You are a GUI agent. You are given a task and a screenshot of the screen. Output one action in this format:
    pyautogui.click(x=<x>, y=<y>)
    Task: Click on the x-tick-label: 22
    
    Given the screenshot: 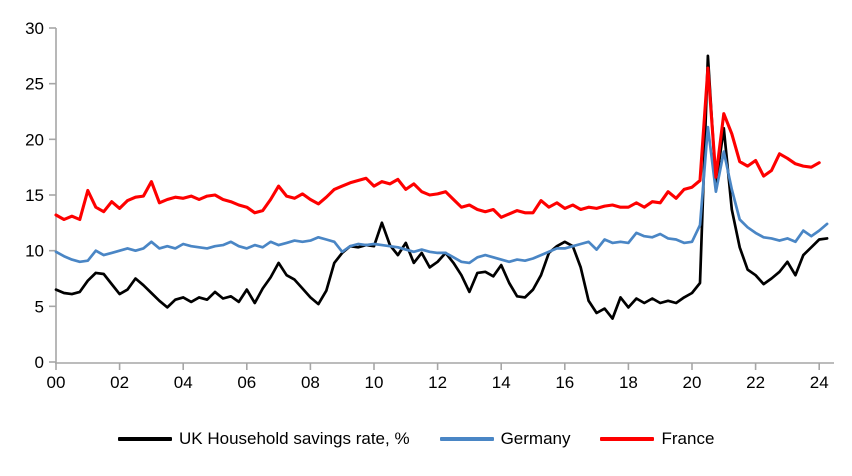 What is the action you would take?
    pyautogui.click(x=755, y=382)
    